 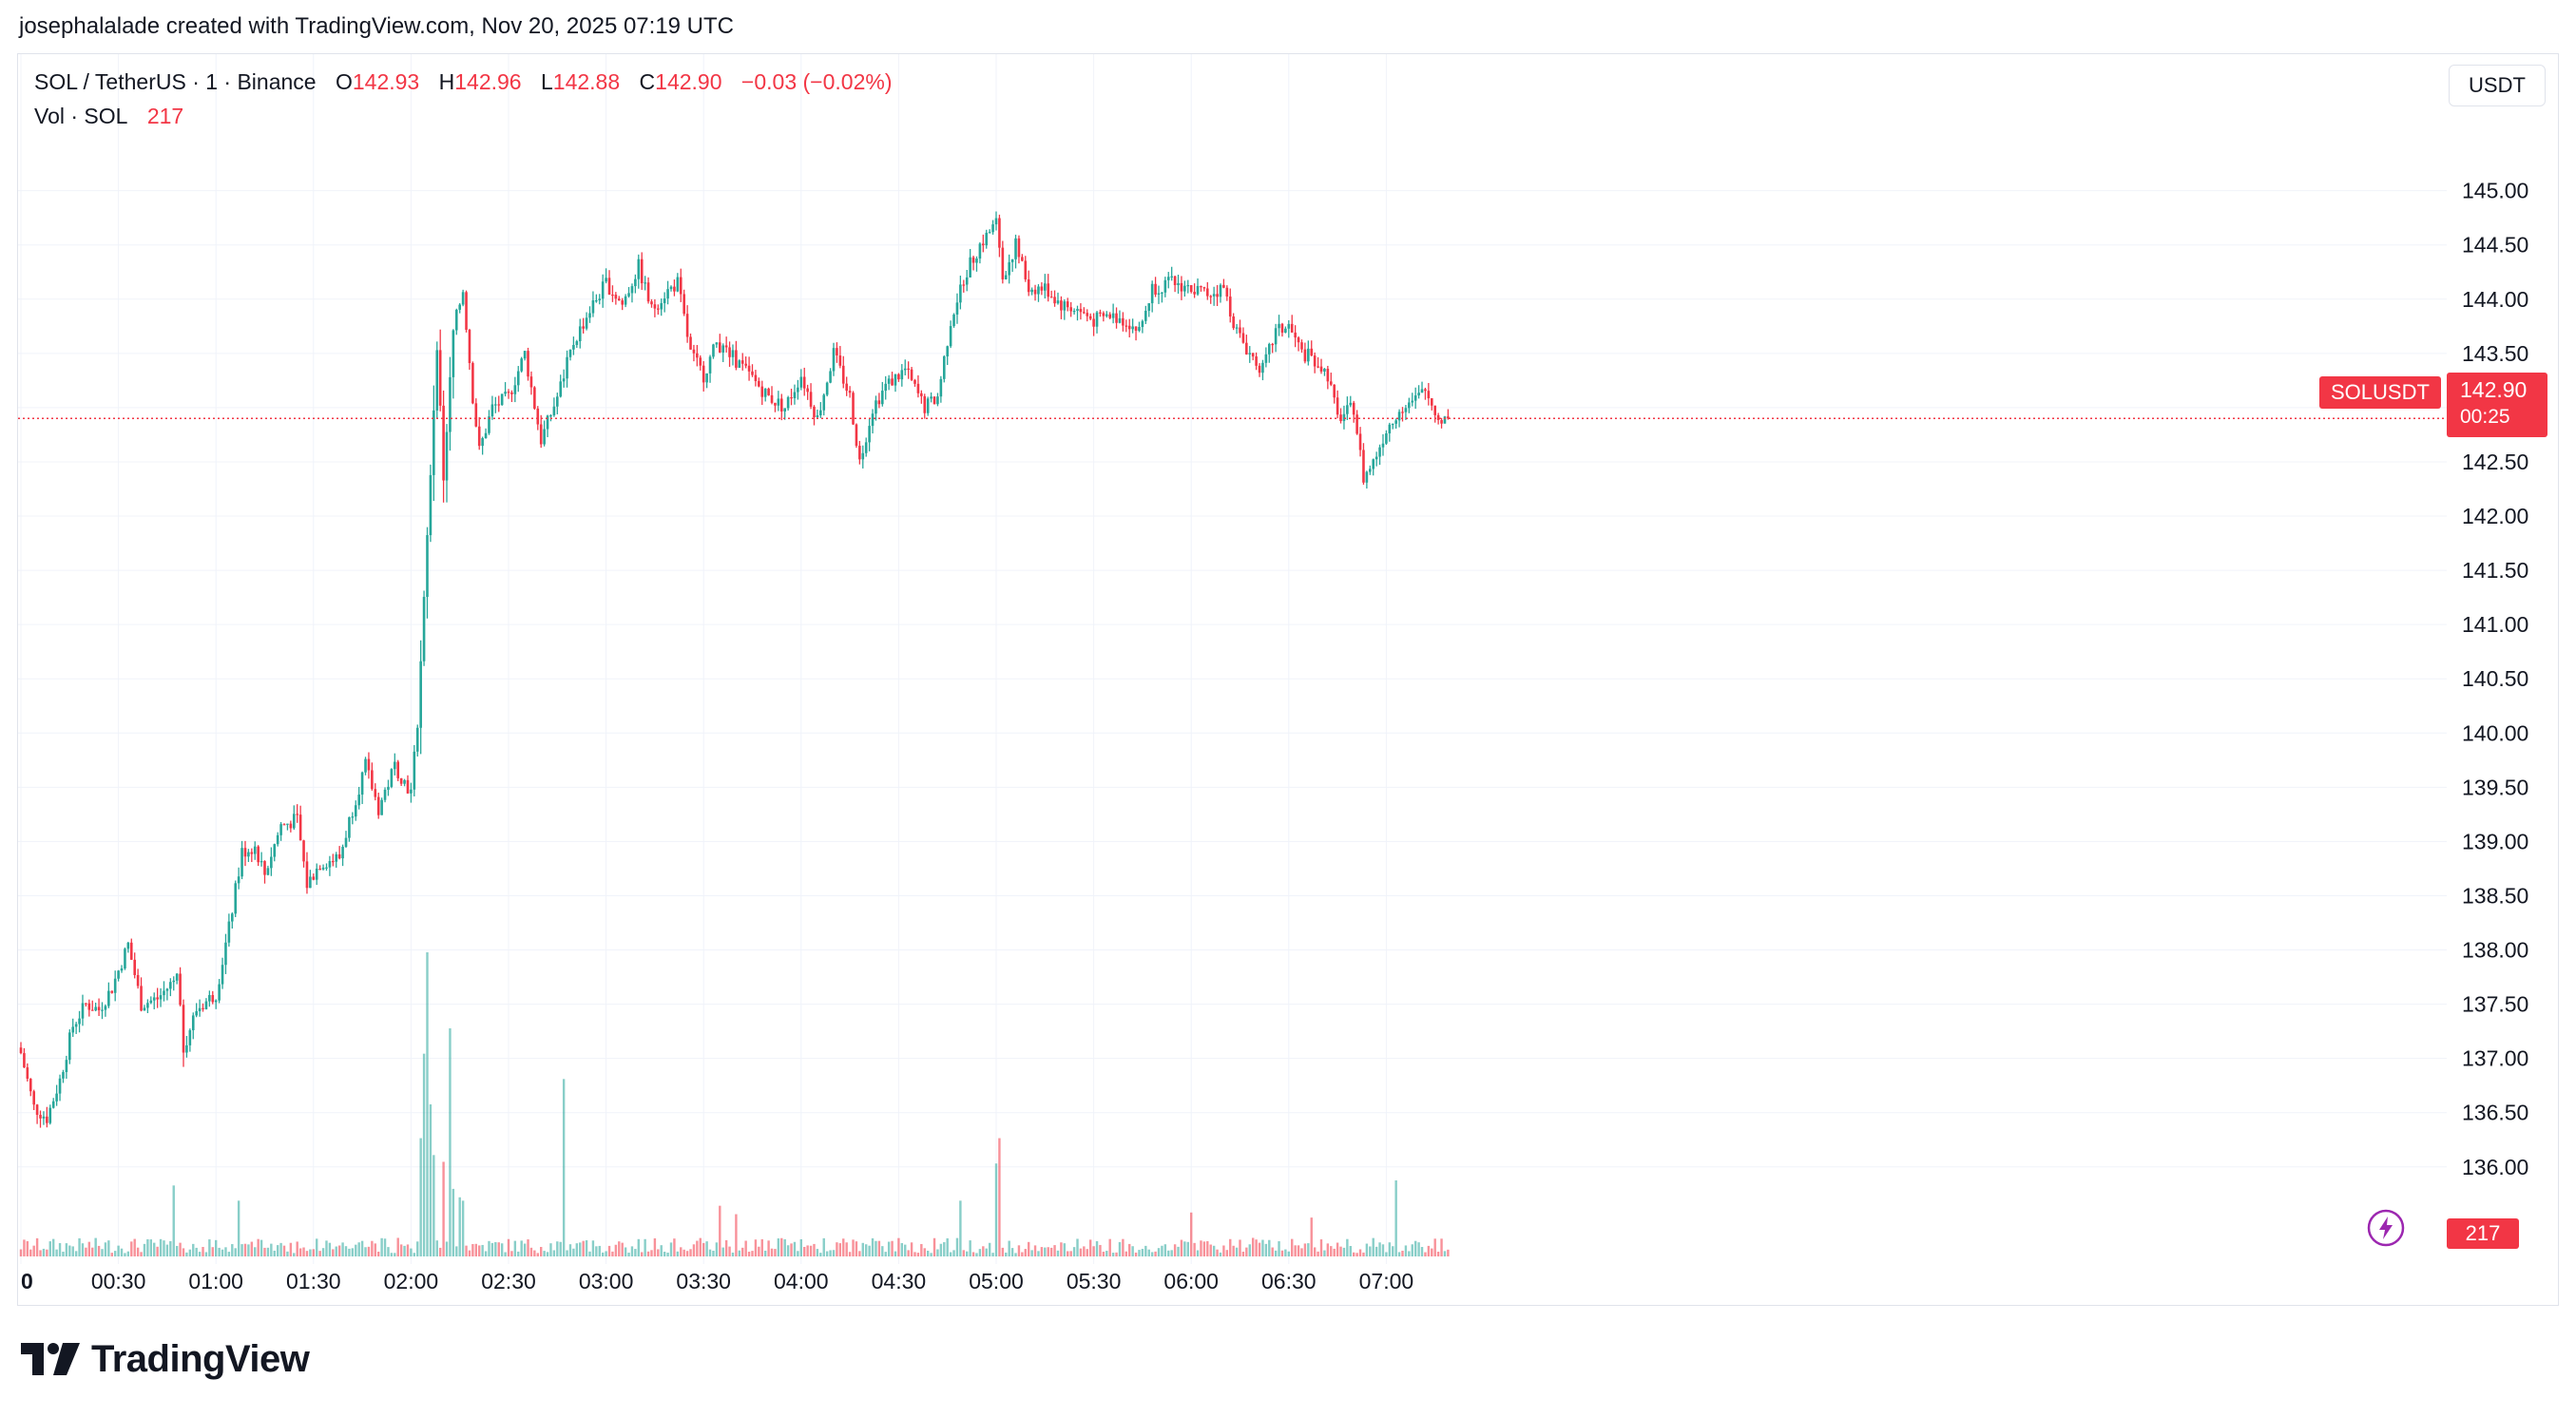 What do you see at coordinates (2495, 570) in the screenshot?
I see `y-tick-label: 141.50` at bounding box center [2495, 570].